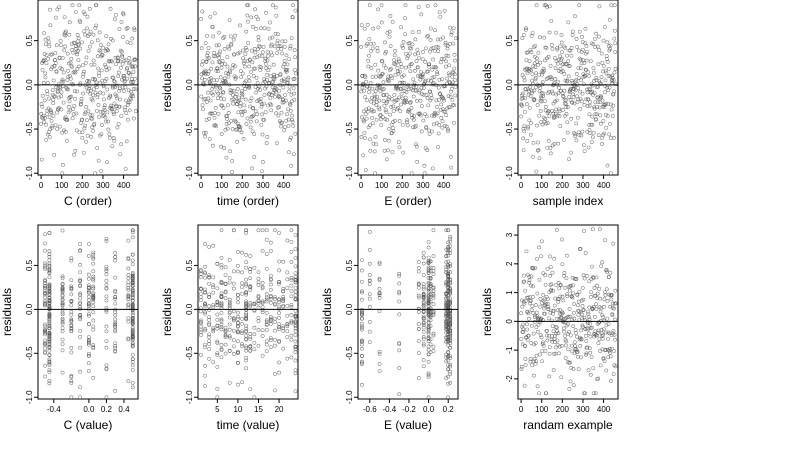  What do you see at coordinates (248, 425) in the screenshot?
I see `x-axis-label: time (value)` at bounding box center [248, 425].